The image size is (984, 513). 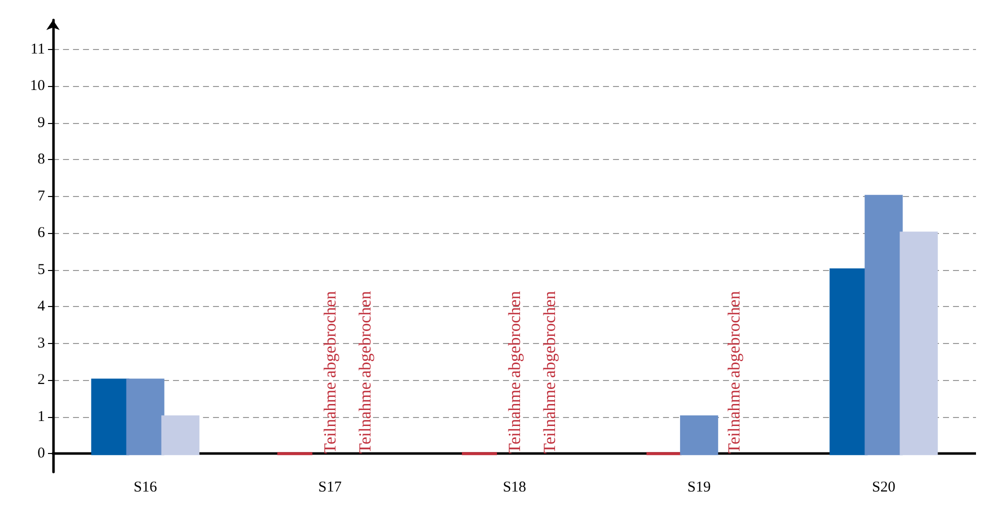 I want to click on y-tick-label: 1, so click(x=41, y=416).